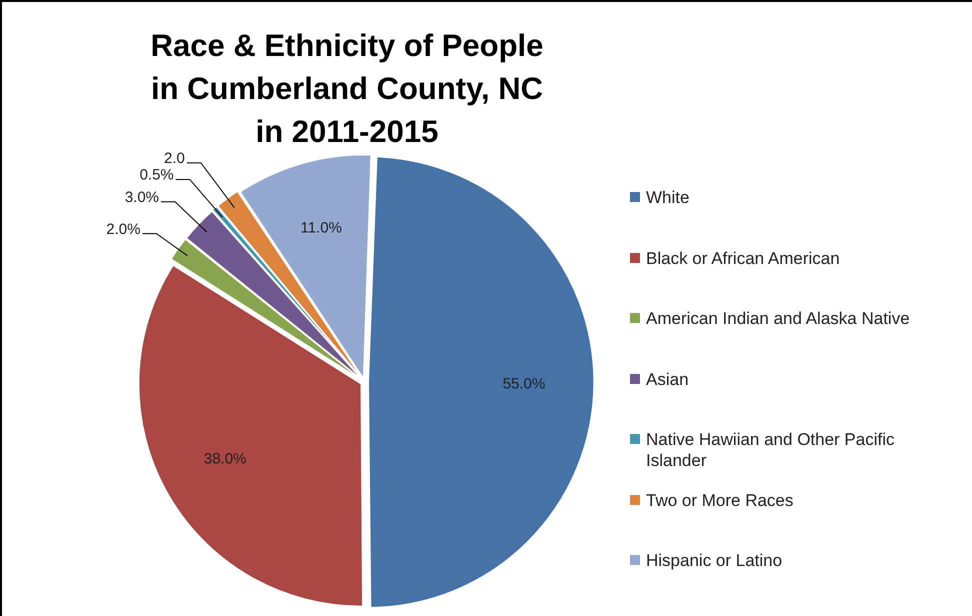 The height and width of the screenshot is (616, 972). I want to click on legend-label: White, so click(668, 197).